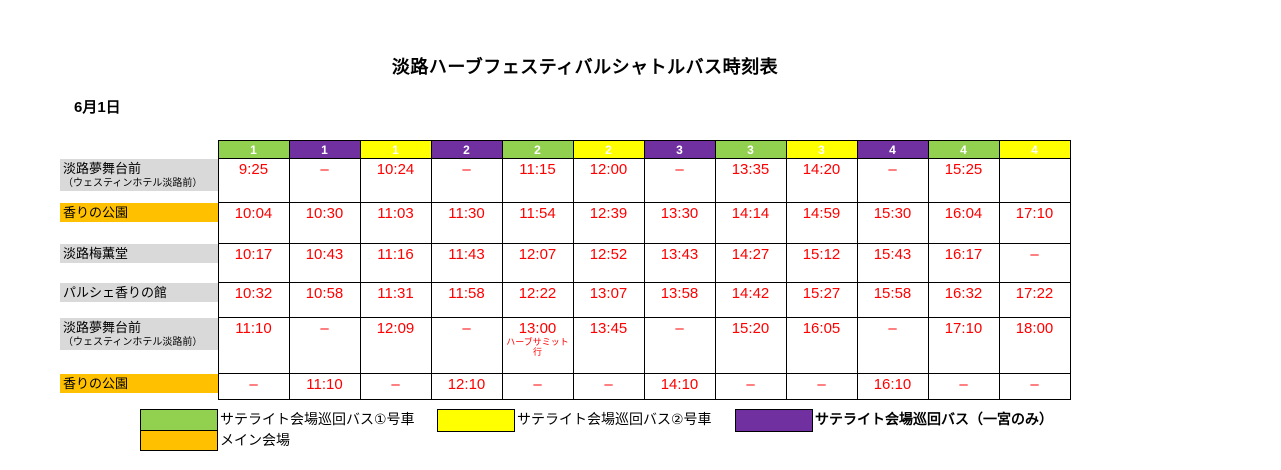  Describe the element at coordinates (679, 254) in the screenshot. I see `time-value: 13:43` at that location.